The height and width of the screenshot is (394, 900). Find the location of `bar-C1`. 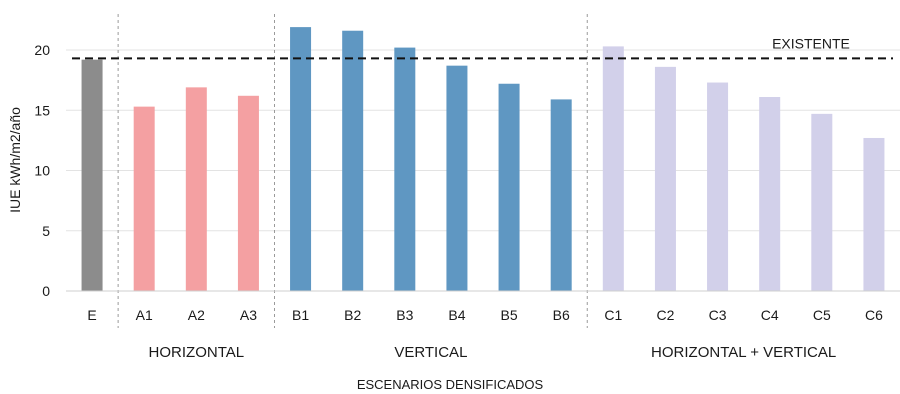

bar-C1 is located at coordinates (613, 169).